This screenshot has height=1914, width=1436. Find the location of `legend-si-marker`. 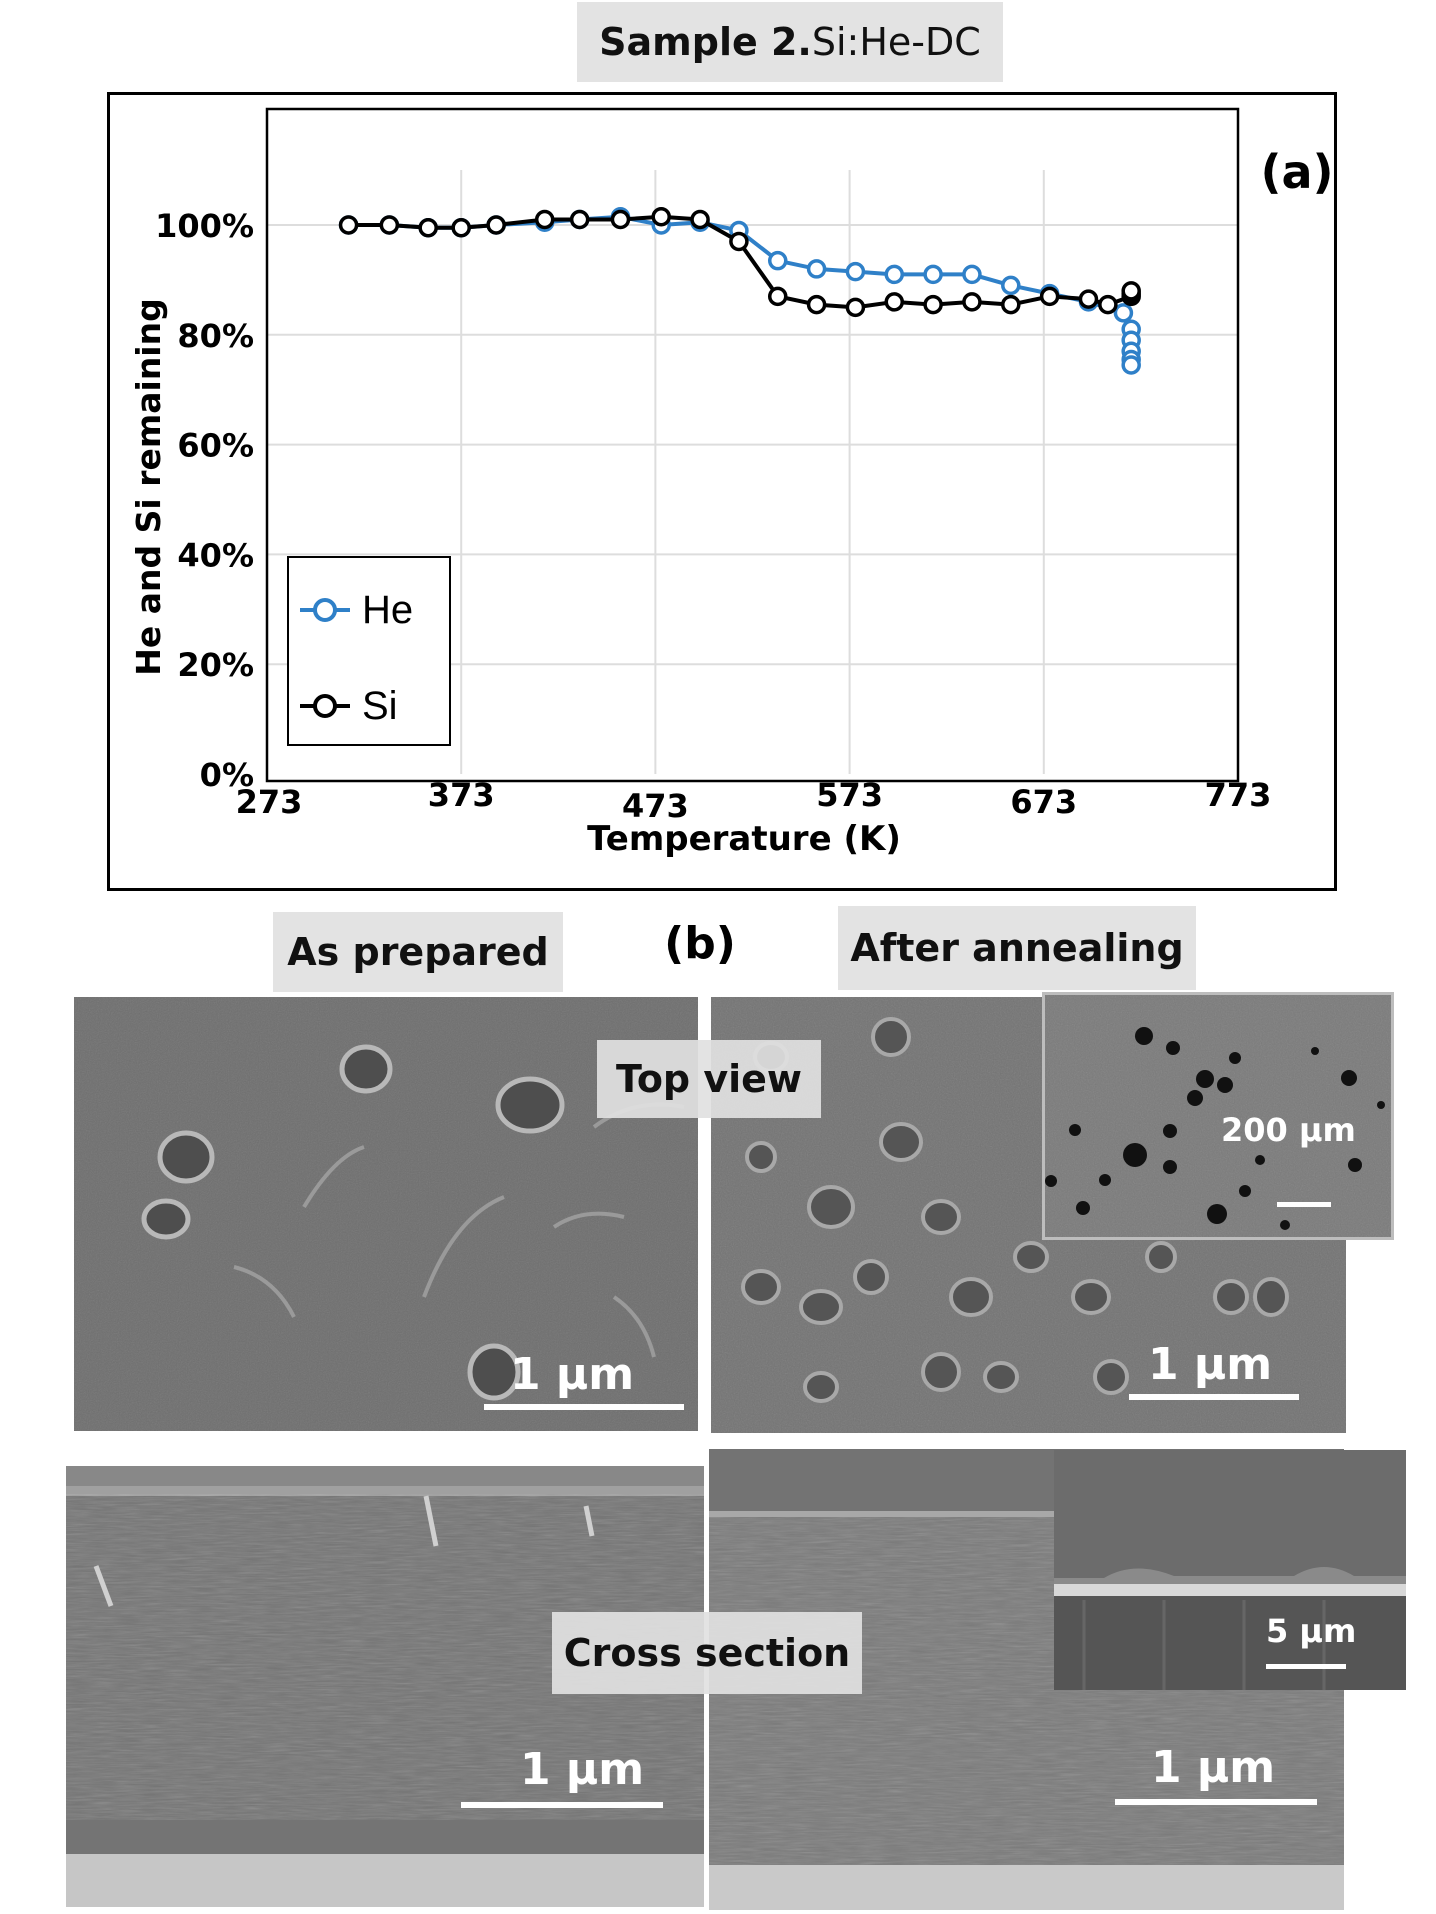

legend-si-marker is located at coordinates (325, 706).